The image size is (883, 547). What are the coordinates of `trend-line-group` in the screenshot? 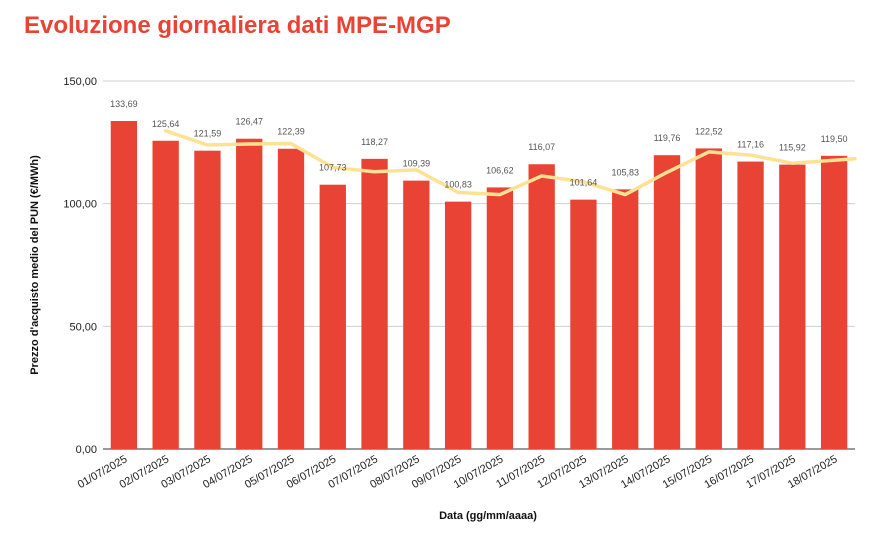 It's located at (510, 163).